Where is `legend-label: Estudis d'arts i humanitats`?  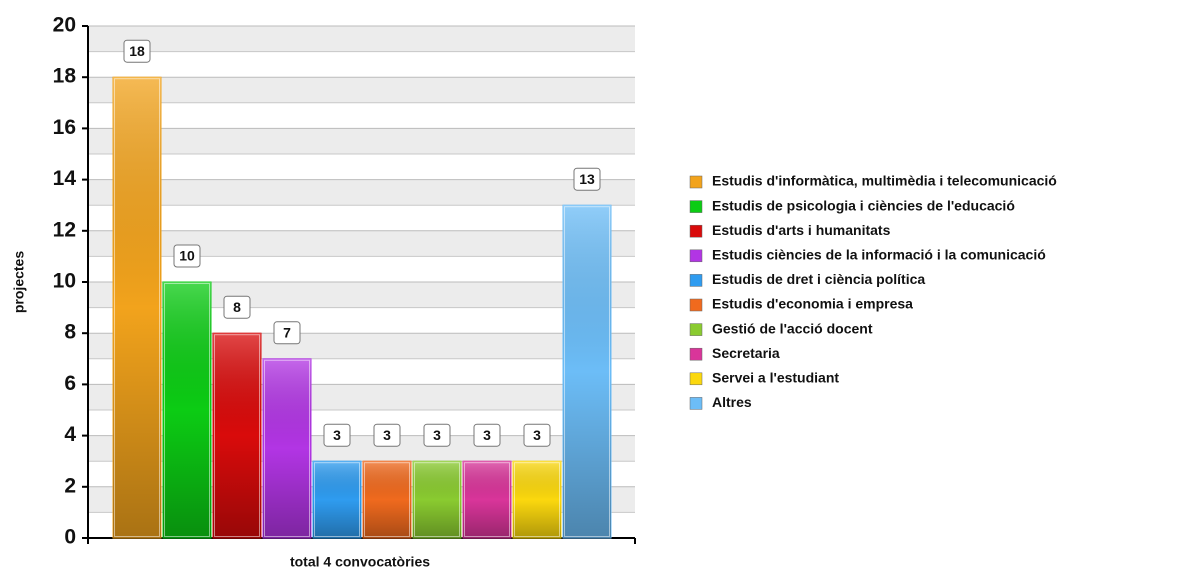
legend-label: Estudis d'arts i humanitats is located at coordinates (801, 230).